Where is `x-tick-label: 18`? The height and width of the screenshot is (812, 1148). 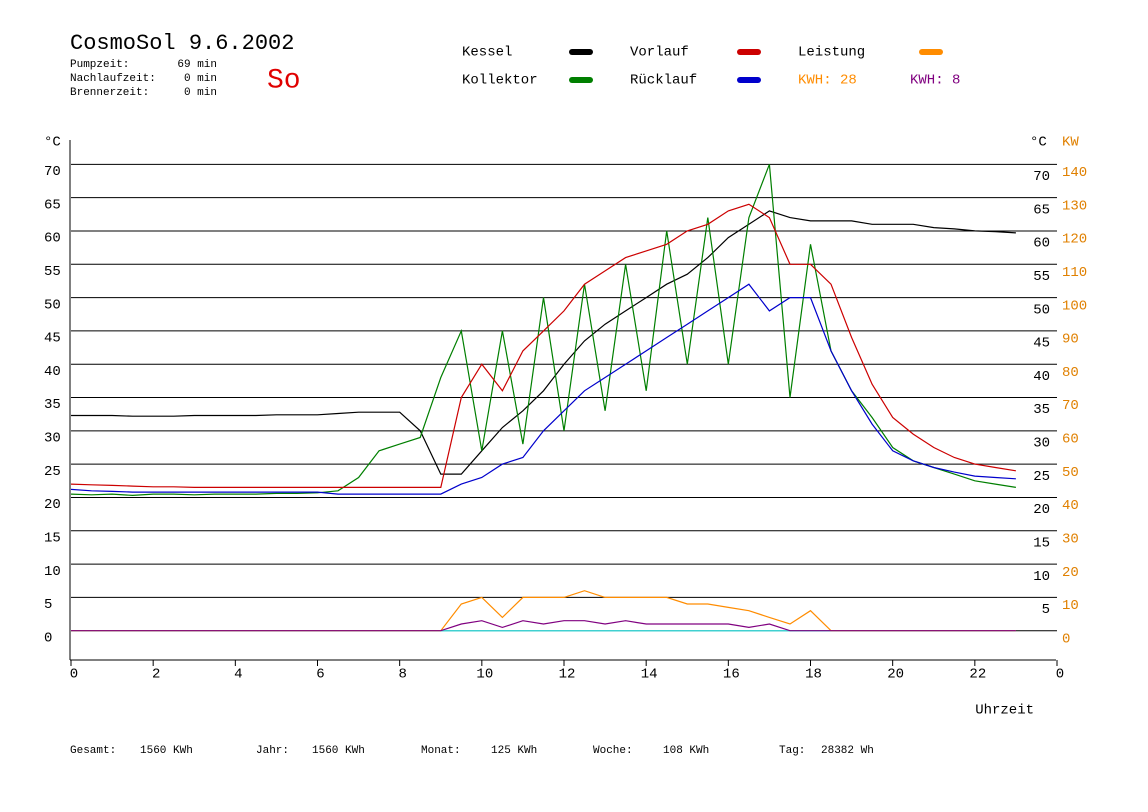
x-tick-label: 18 is located at coordinates (813, 675).